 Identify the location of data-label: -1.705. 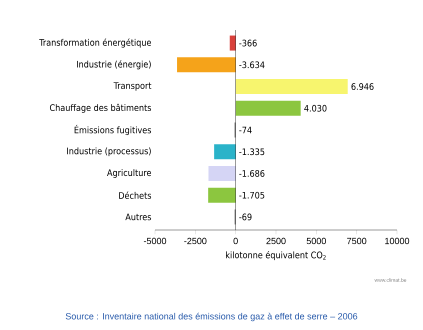
(251, 195).